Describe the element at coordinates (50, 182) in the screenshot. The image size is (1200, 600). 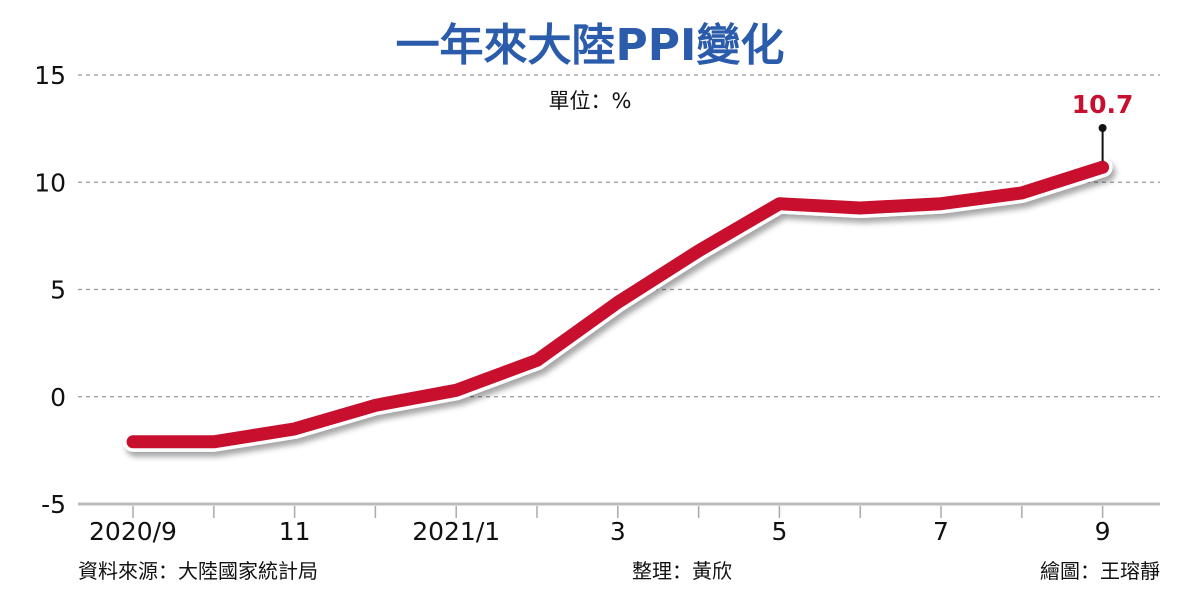
I see `y-tick-label: 10` at that location.